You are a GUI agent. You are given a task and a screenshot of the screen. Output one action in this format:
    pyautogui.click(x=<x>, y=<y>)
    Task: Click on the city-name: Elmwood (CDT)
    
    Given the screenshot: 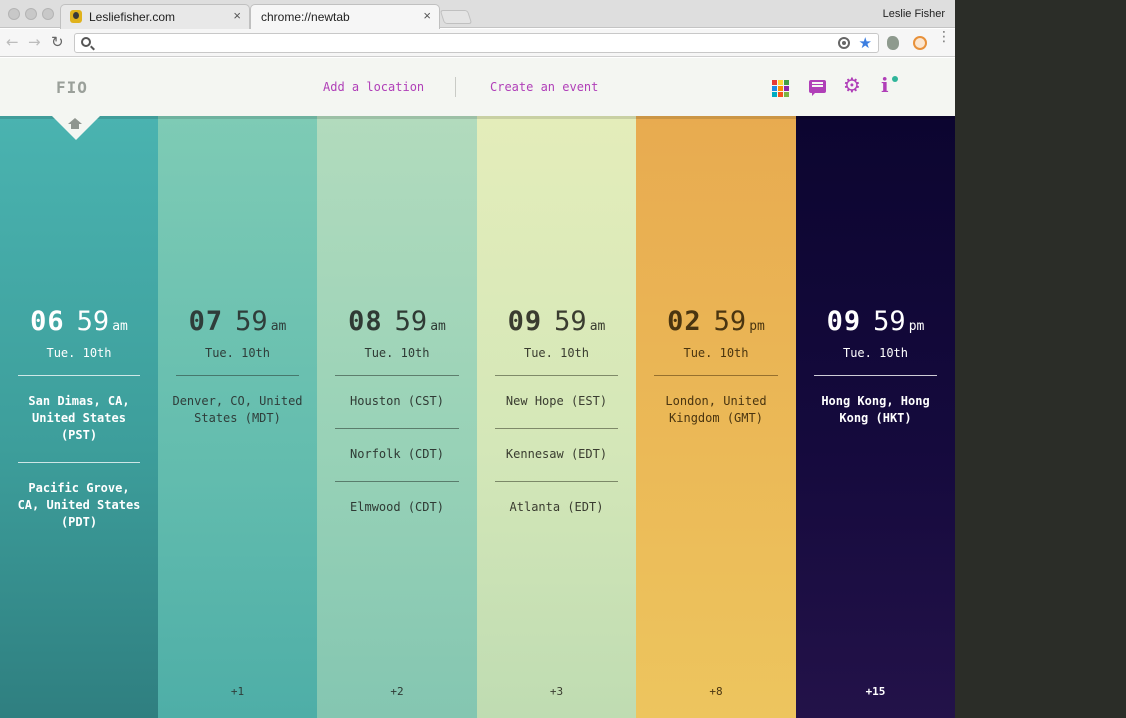 What is the action you would take?
    pyautogui.click(x=397, y=507)
    